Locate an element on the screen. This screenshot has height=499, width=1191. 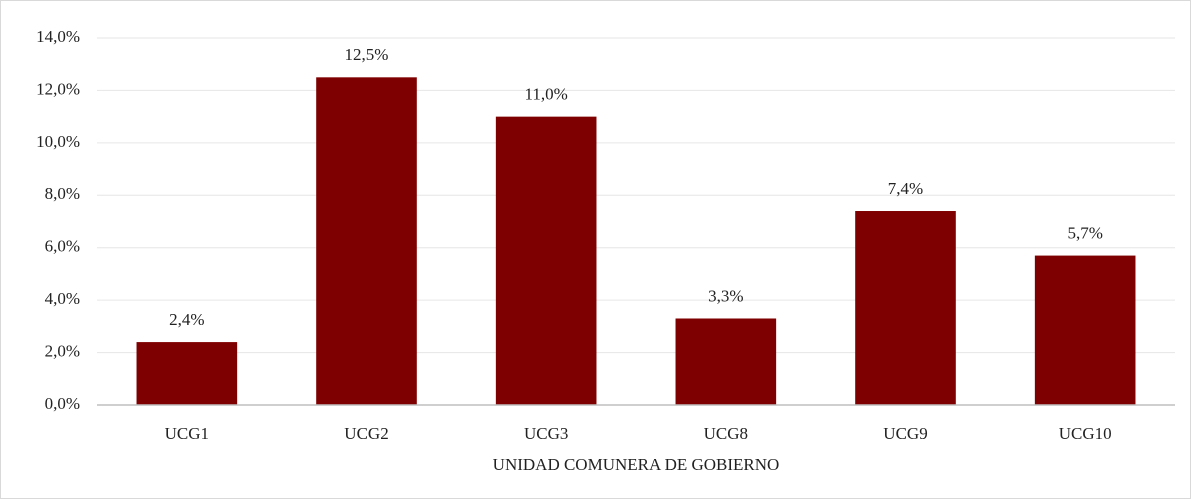
x-tick-label: UCG1 is located at coordinates (187, 433).